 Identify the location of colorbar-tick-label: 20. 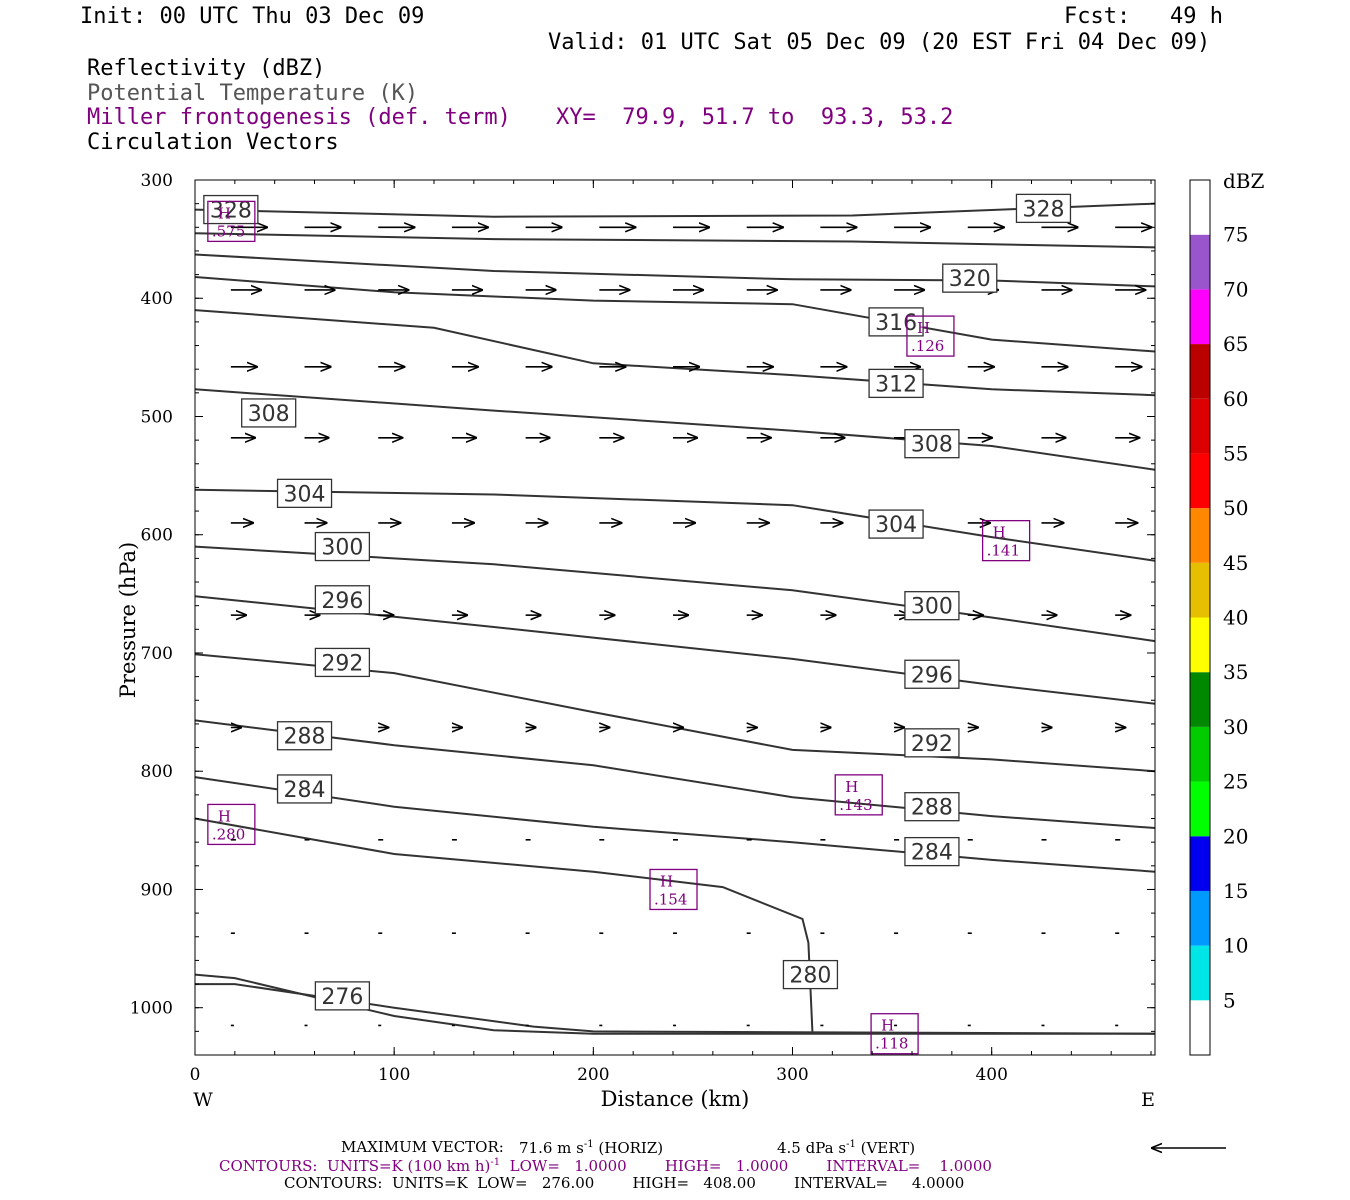
(1235, 836).